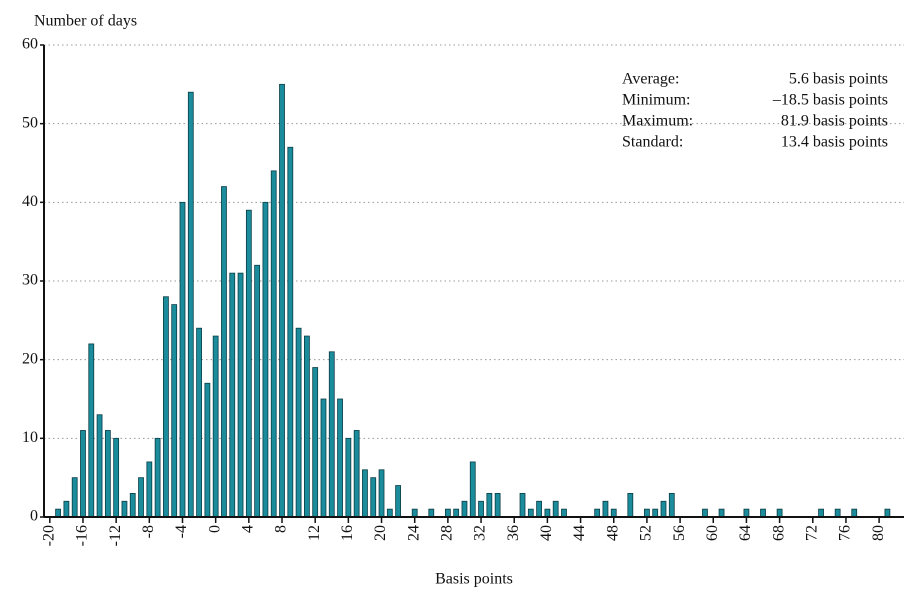 The image size is (904, 590). Describe the element at coordinates (474, 579) in the screenshot. I see `x-axis-label: Basis points` at that location.